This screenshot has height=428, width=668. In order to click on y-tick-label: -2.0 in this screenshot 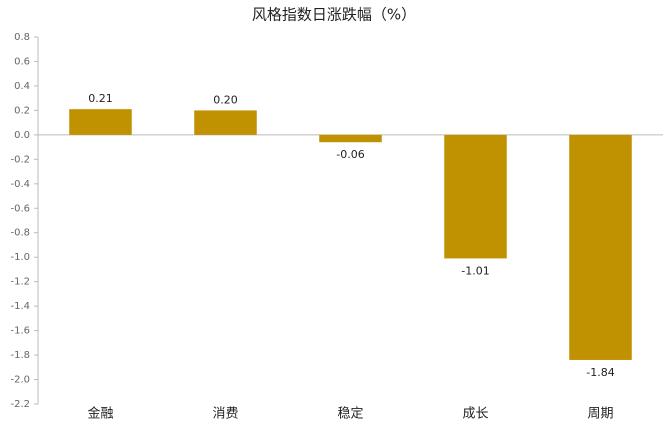, I will do `click(20, 380)`.